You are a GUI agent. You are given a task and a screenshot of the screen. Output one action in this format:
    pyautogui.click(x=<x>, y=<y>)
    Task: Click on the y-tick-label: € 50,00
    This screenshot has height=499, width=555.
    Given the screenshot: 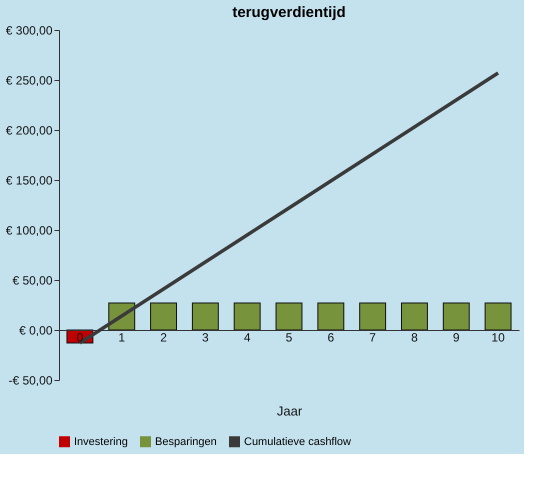 What is the action you would take?
    pyautogui.click(x=32, y=281)
    